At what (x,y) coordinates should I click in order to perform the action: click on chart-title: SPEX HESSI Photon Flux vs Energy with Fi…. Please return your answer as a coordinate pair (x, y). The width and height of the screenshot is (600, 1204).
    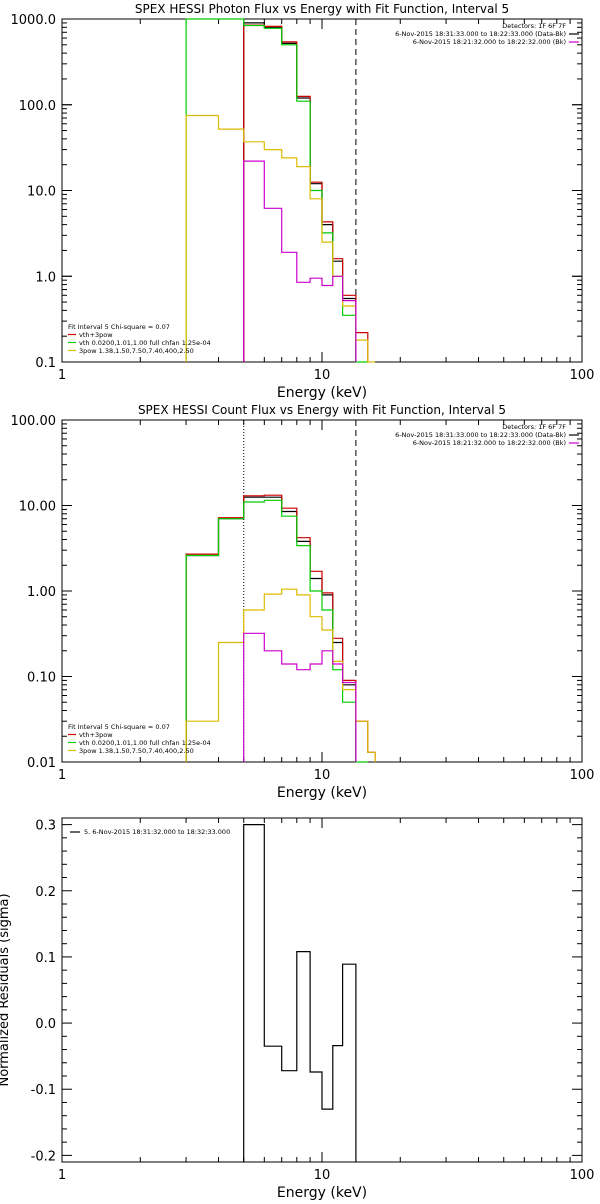
    Looking at the image, I should click on (322, 9).